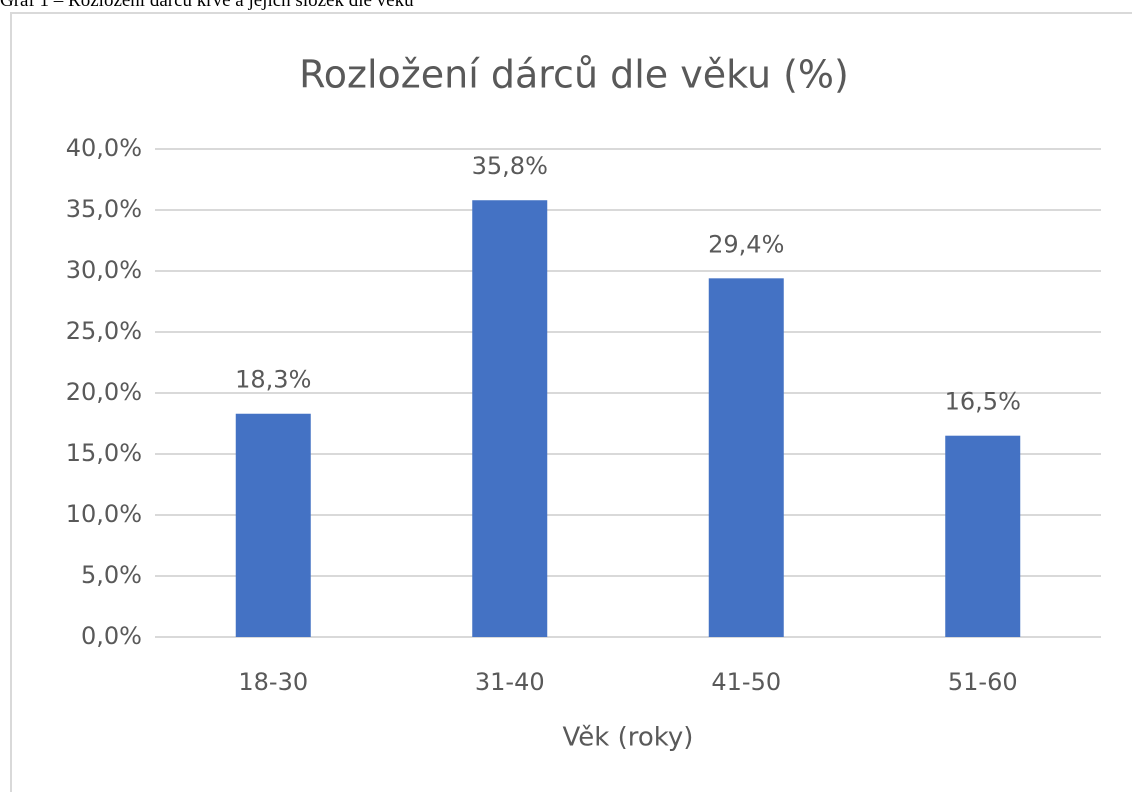 This screenshot has width=1132, height=792. Describe the element at coordinates (273, 682) in the screenshot. I see `x-tick-label: 18-30` at that location.